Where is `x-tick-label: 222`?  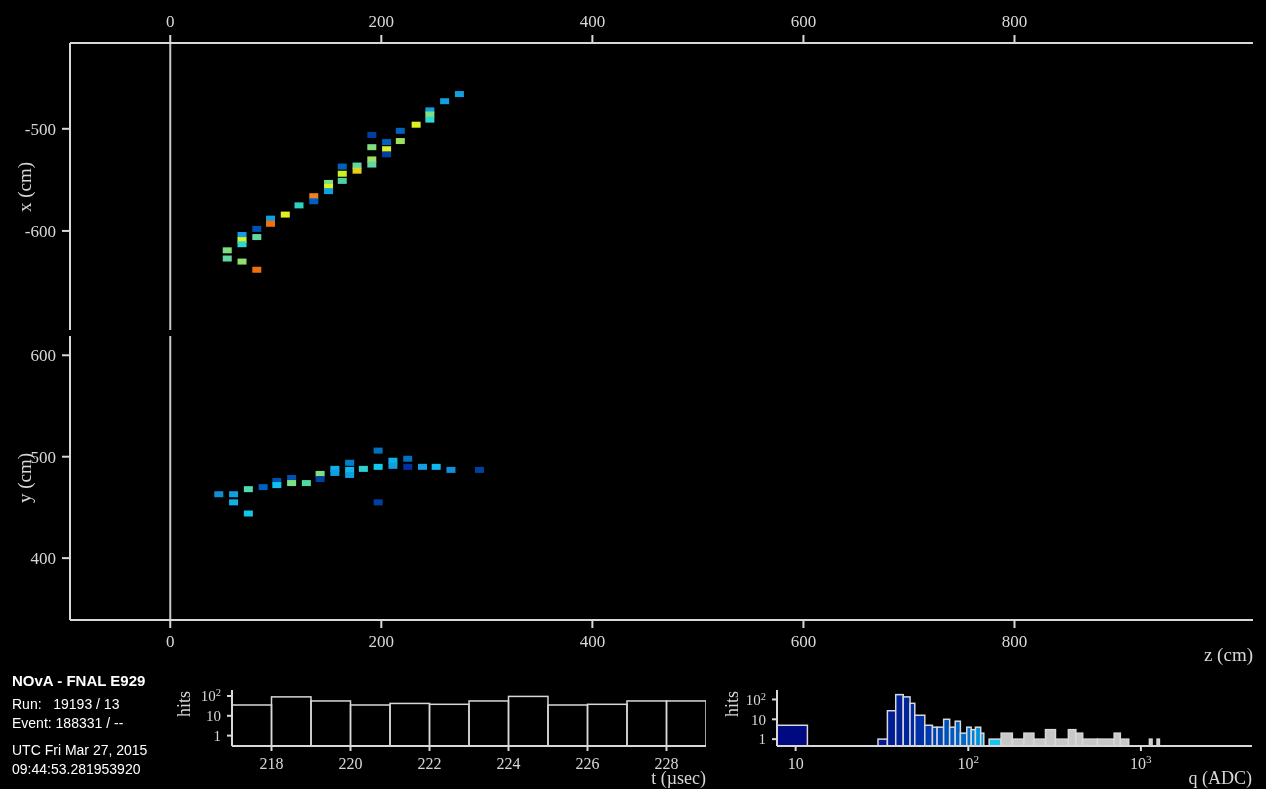 x-tick-label: 222 is located at coordinates (429, 763).